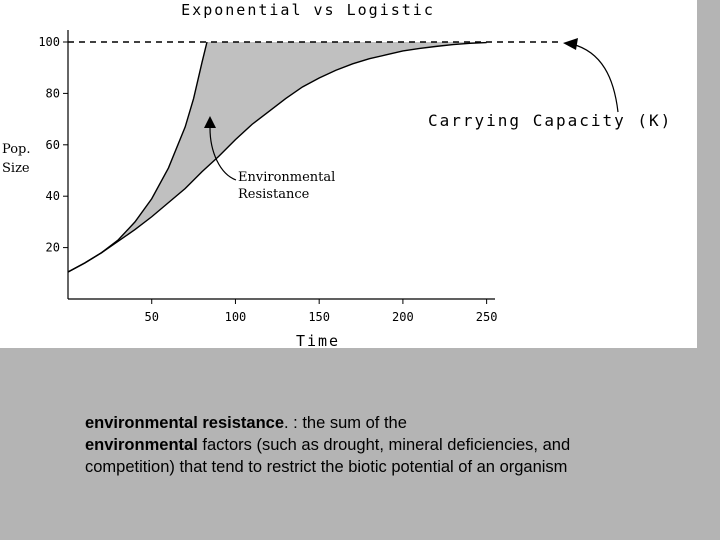  What do you see at coordinates (16, 168) in the screenshot?
I see `y-axis-label-line2: Size` at bounding box center [16, 168].